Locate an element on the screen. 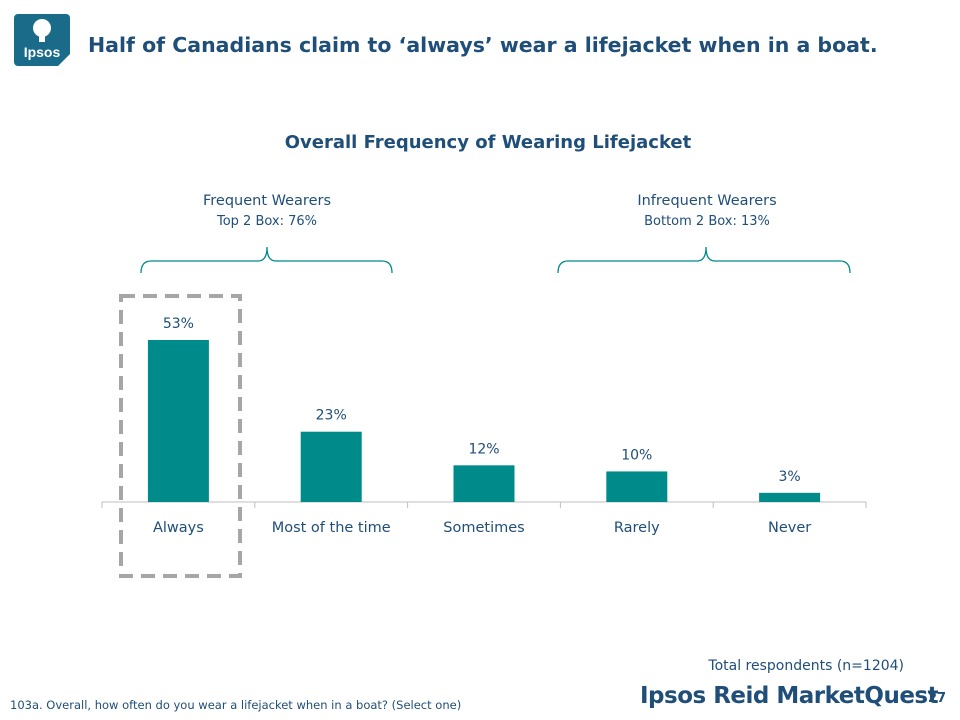 This screenshot has height=720, width=960. logo-badge-icon is located at coordinates (42, 40).